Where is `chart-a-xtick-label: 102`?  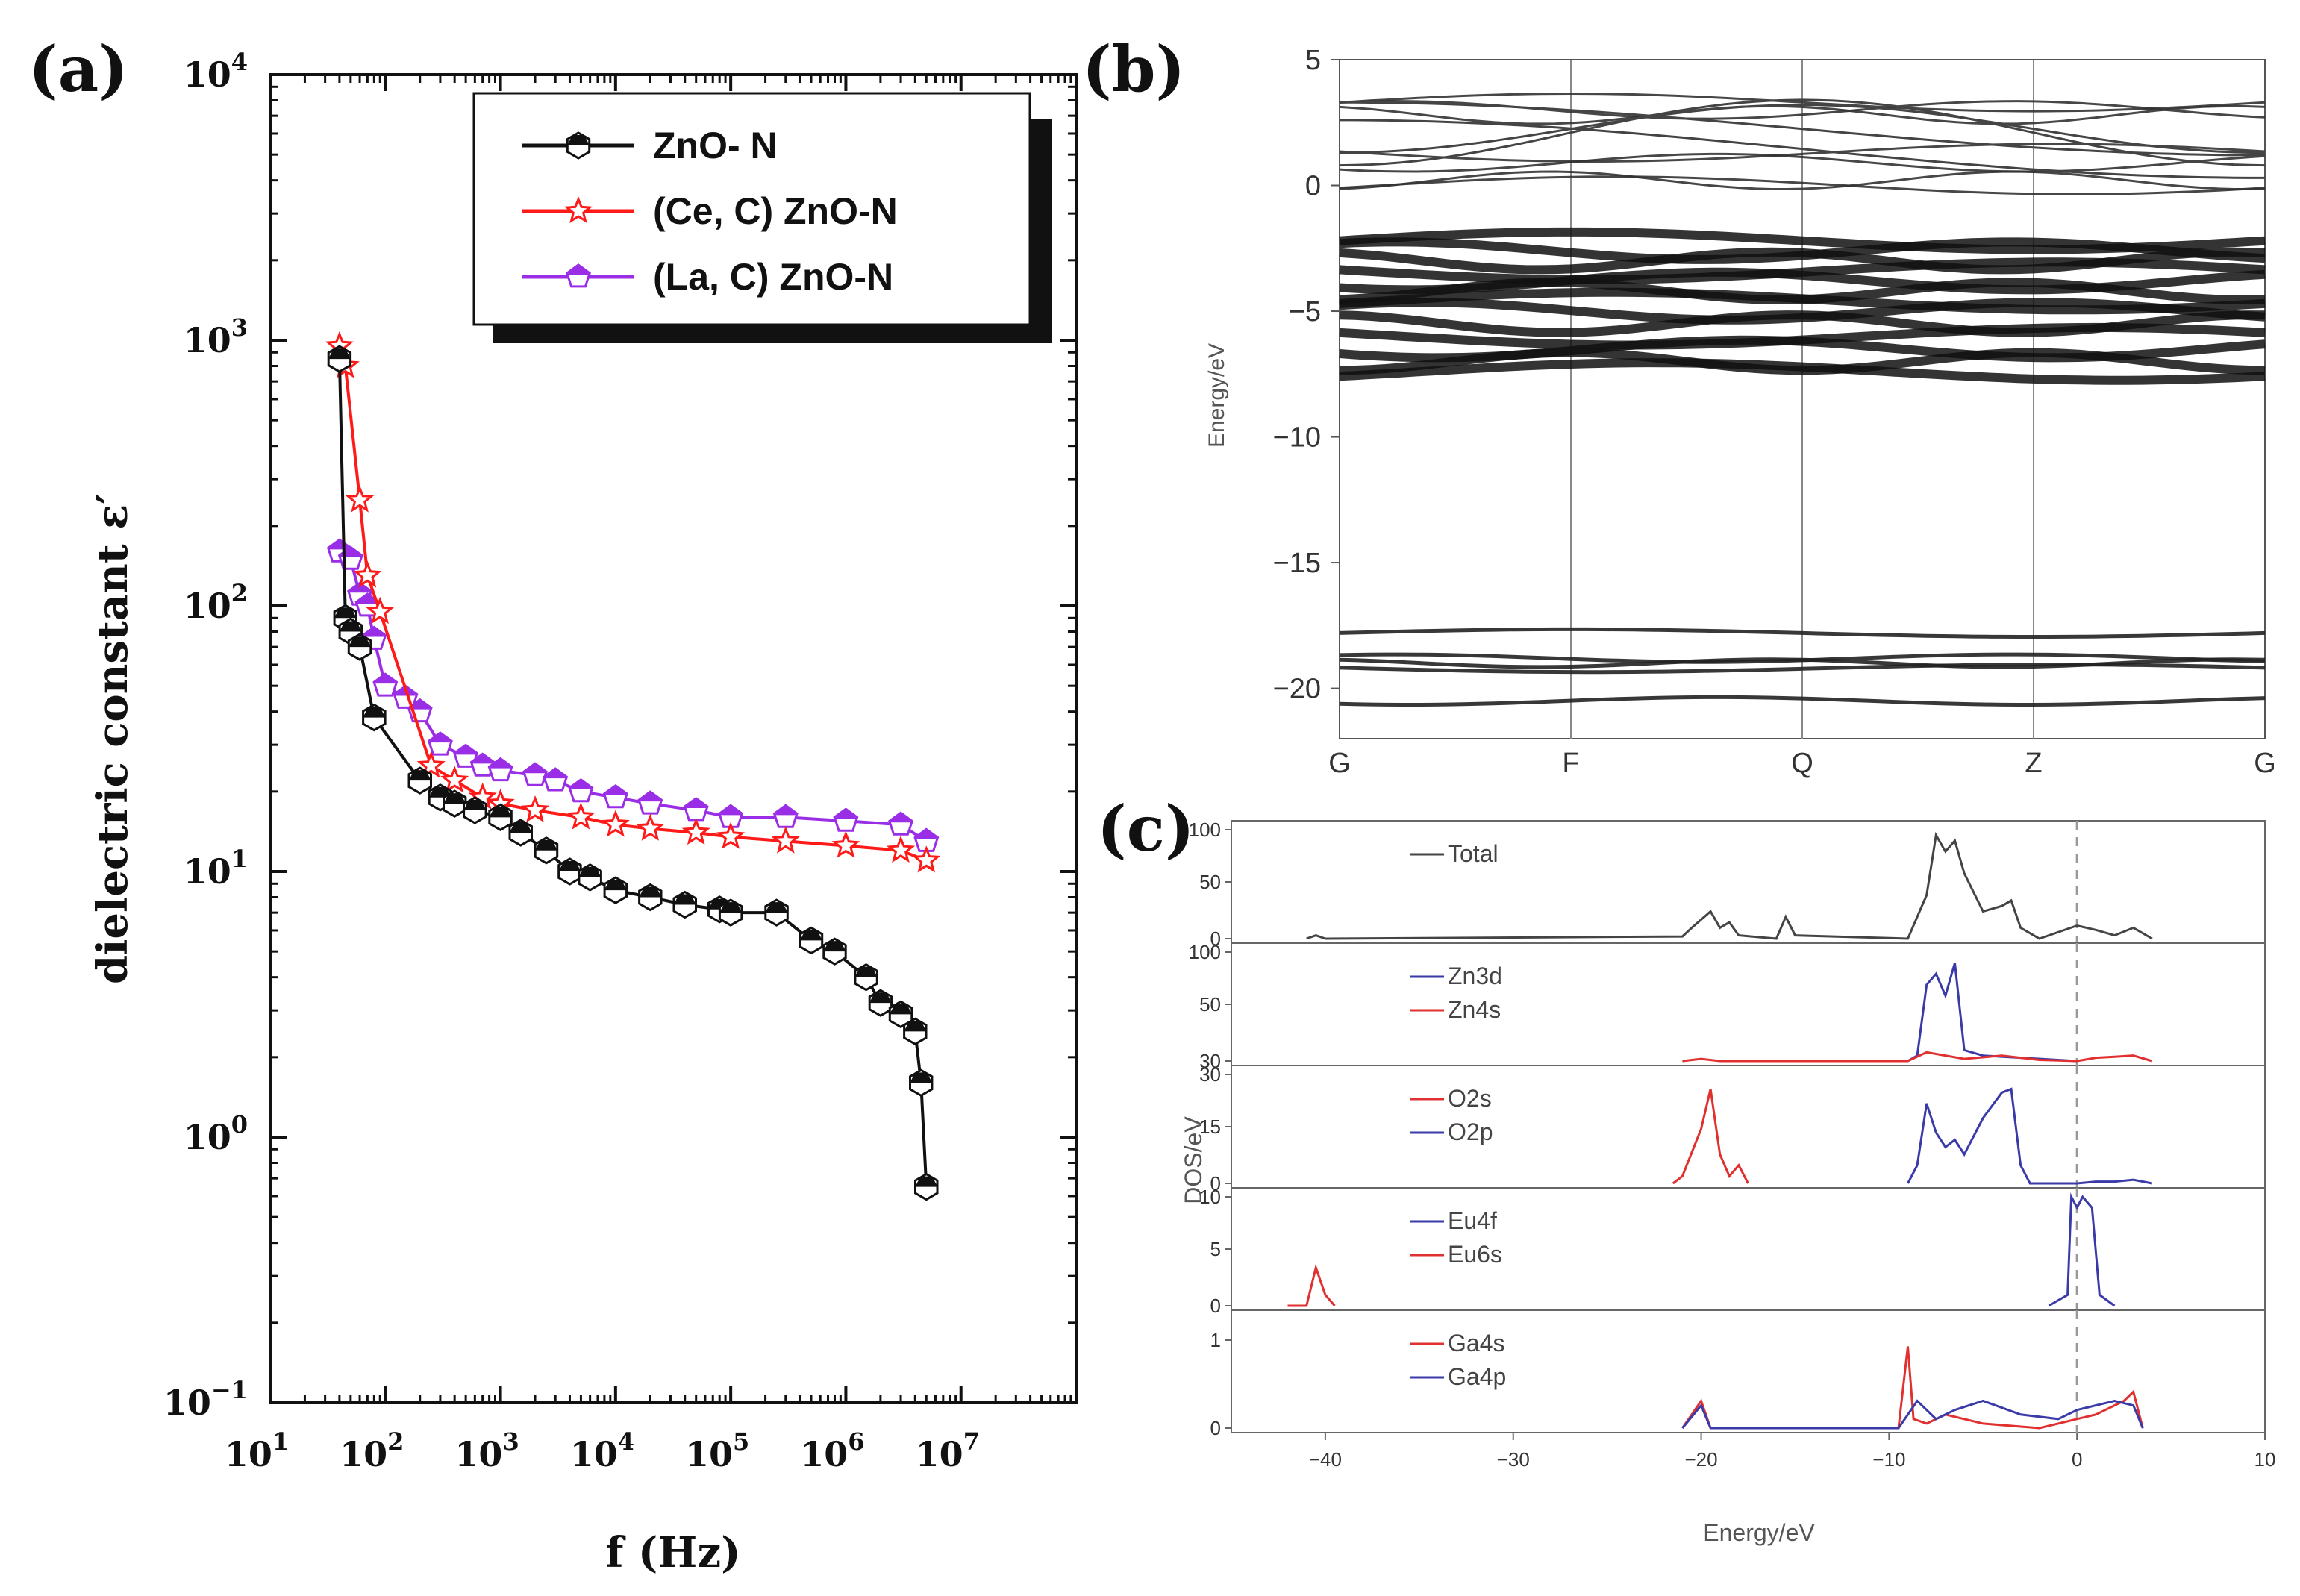
chart-a-xtick-label: 102 is located at coordinates (372, 1450).